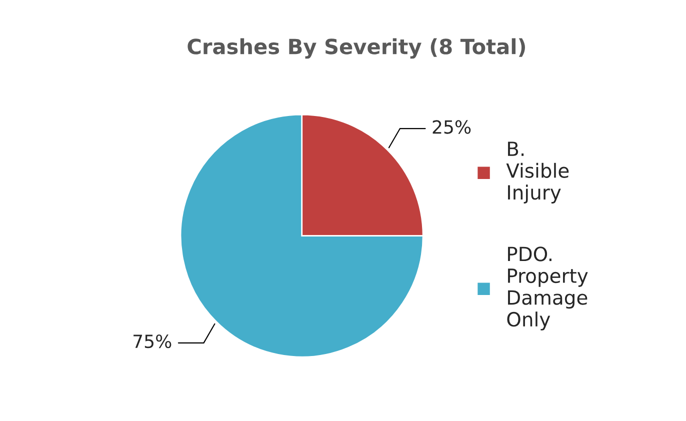 The width and height of the screenshot is (686, 421). I want to click on legend-label: PDO. Property Damage Only, so click(547, 288).